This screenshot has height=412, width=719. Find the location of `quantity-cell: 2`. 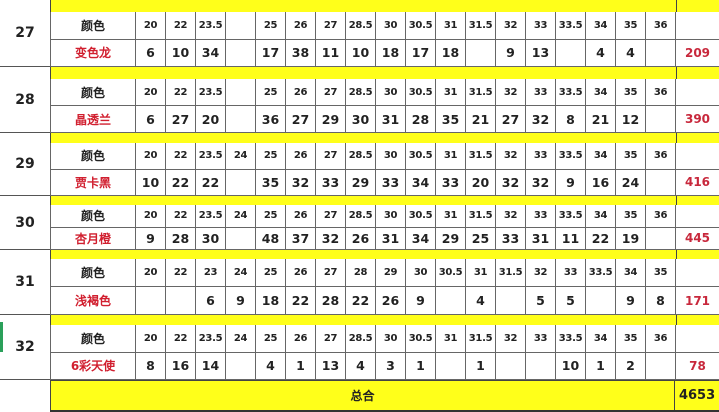

quantity-cell: 2 is located at coordinates (630, 366).